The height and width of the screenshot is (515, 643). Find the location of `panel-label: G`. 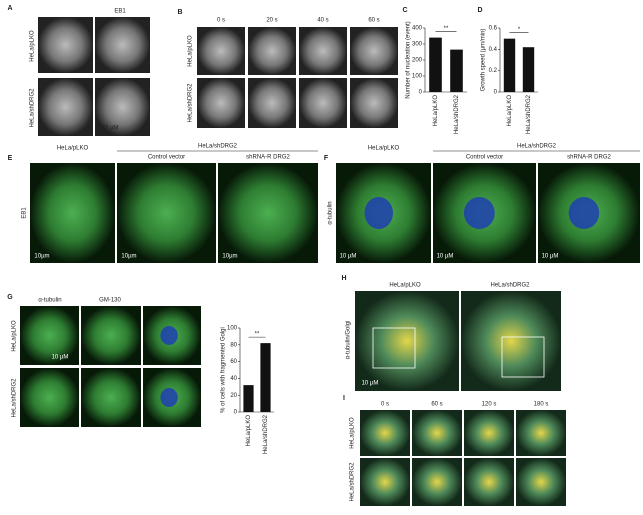

panel-label: G is located at coordinates (10, 297).